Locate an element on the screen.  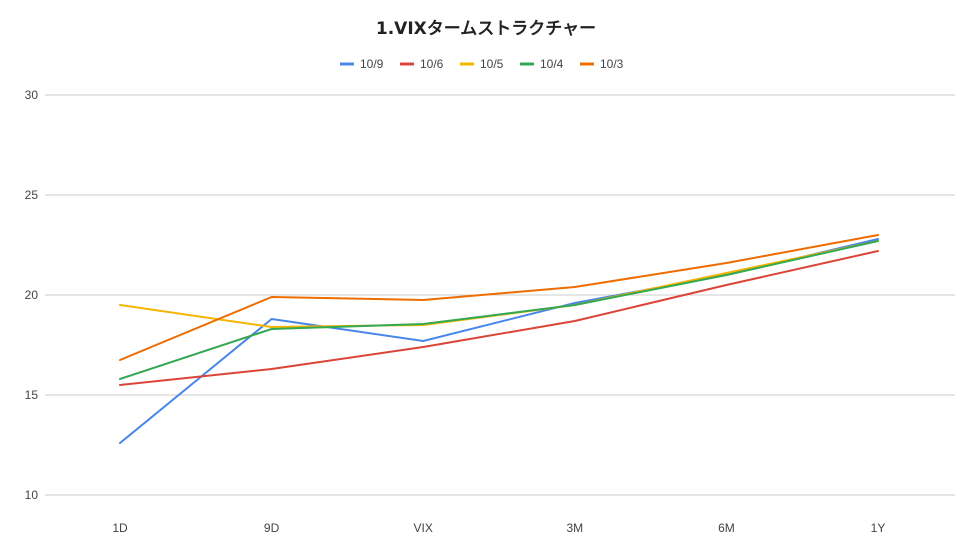
x-tick-label: 1Y is located at coordinates (878, 528).